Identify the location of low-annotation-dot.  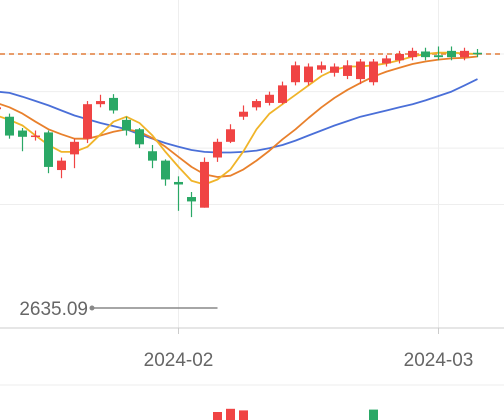
(92, 308).